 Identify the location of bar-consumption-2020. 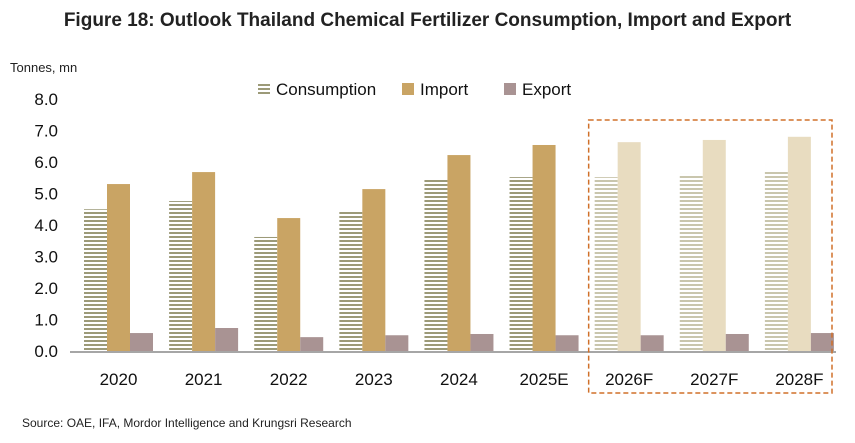
(95, 280).